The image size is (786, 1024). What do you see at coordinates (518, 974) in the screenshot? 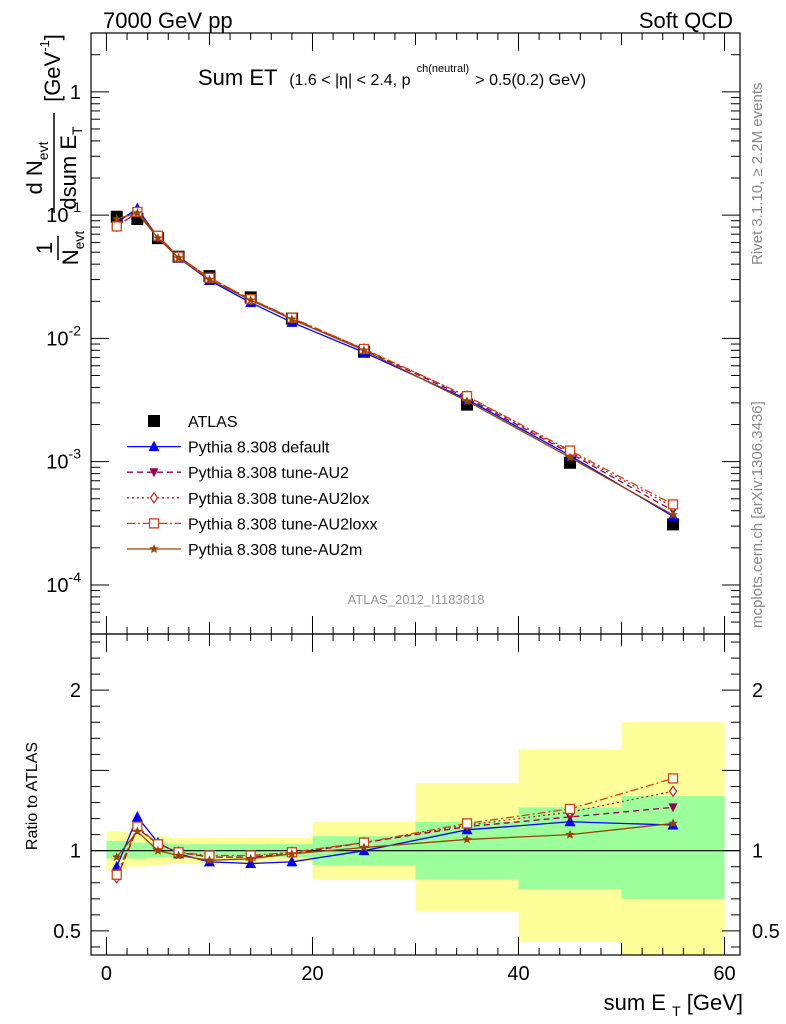
I see `x-tick-label: 40` at bounding box center [518, 974].